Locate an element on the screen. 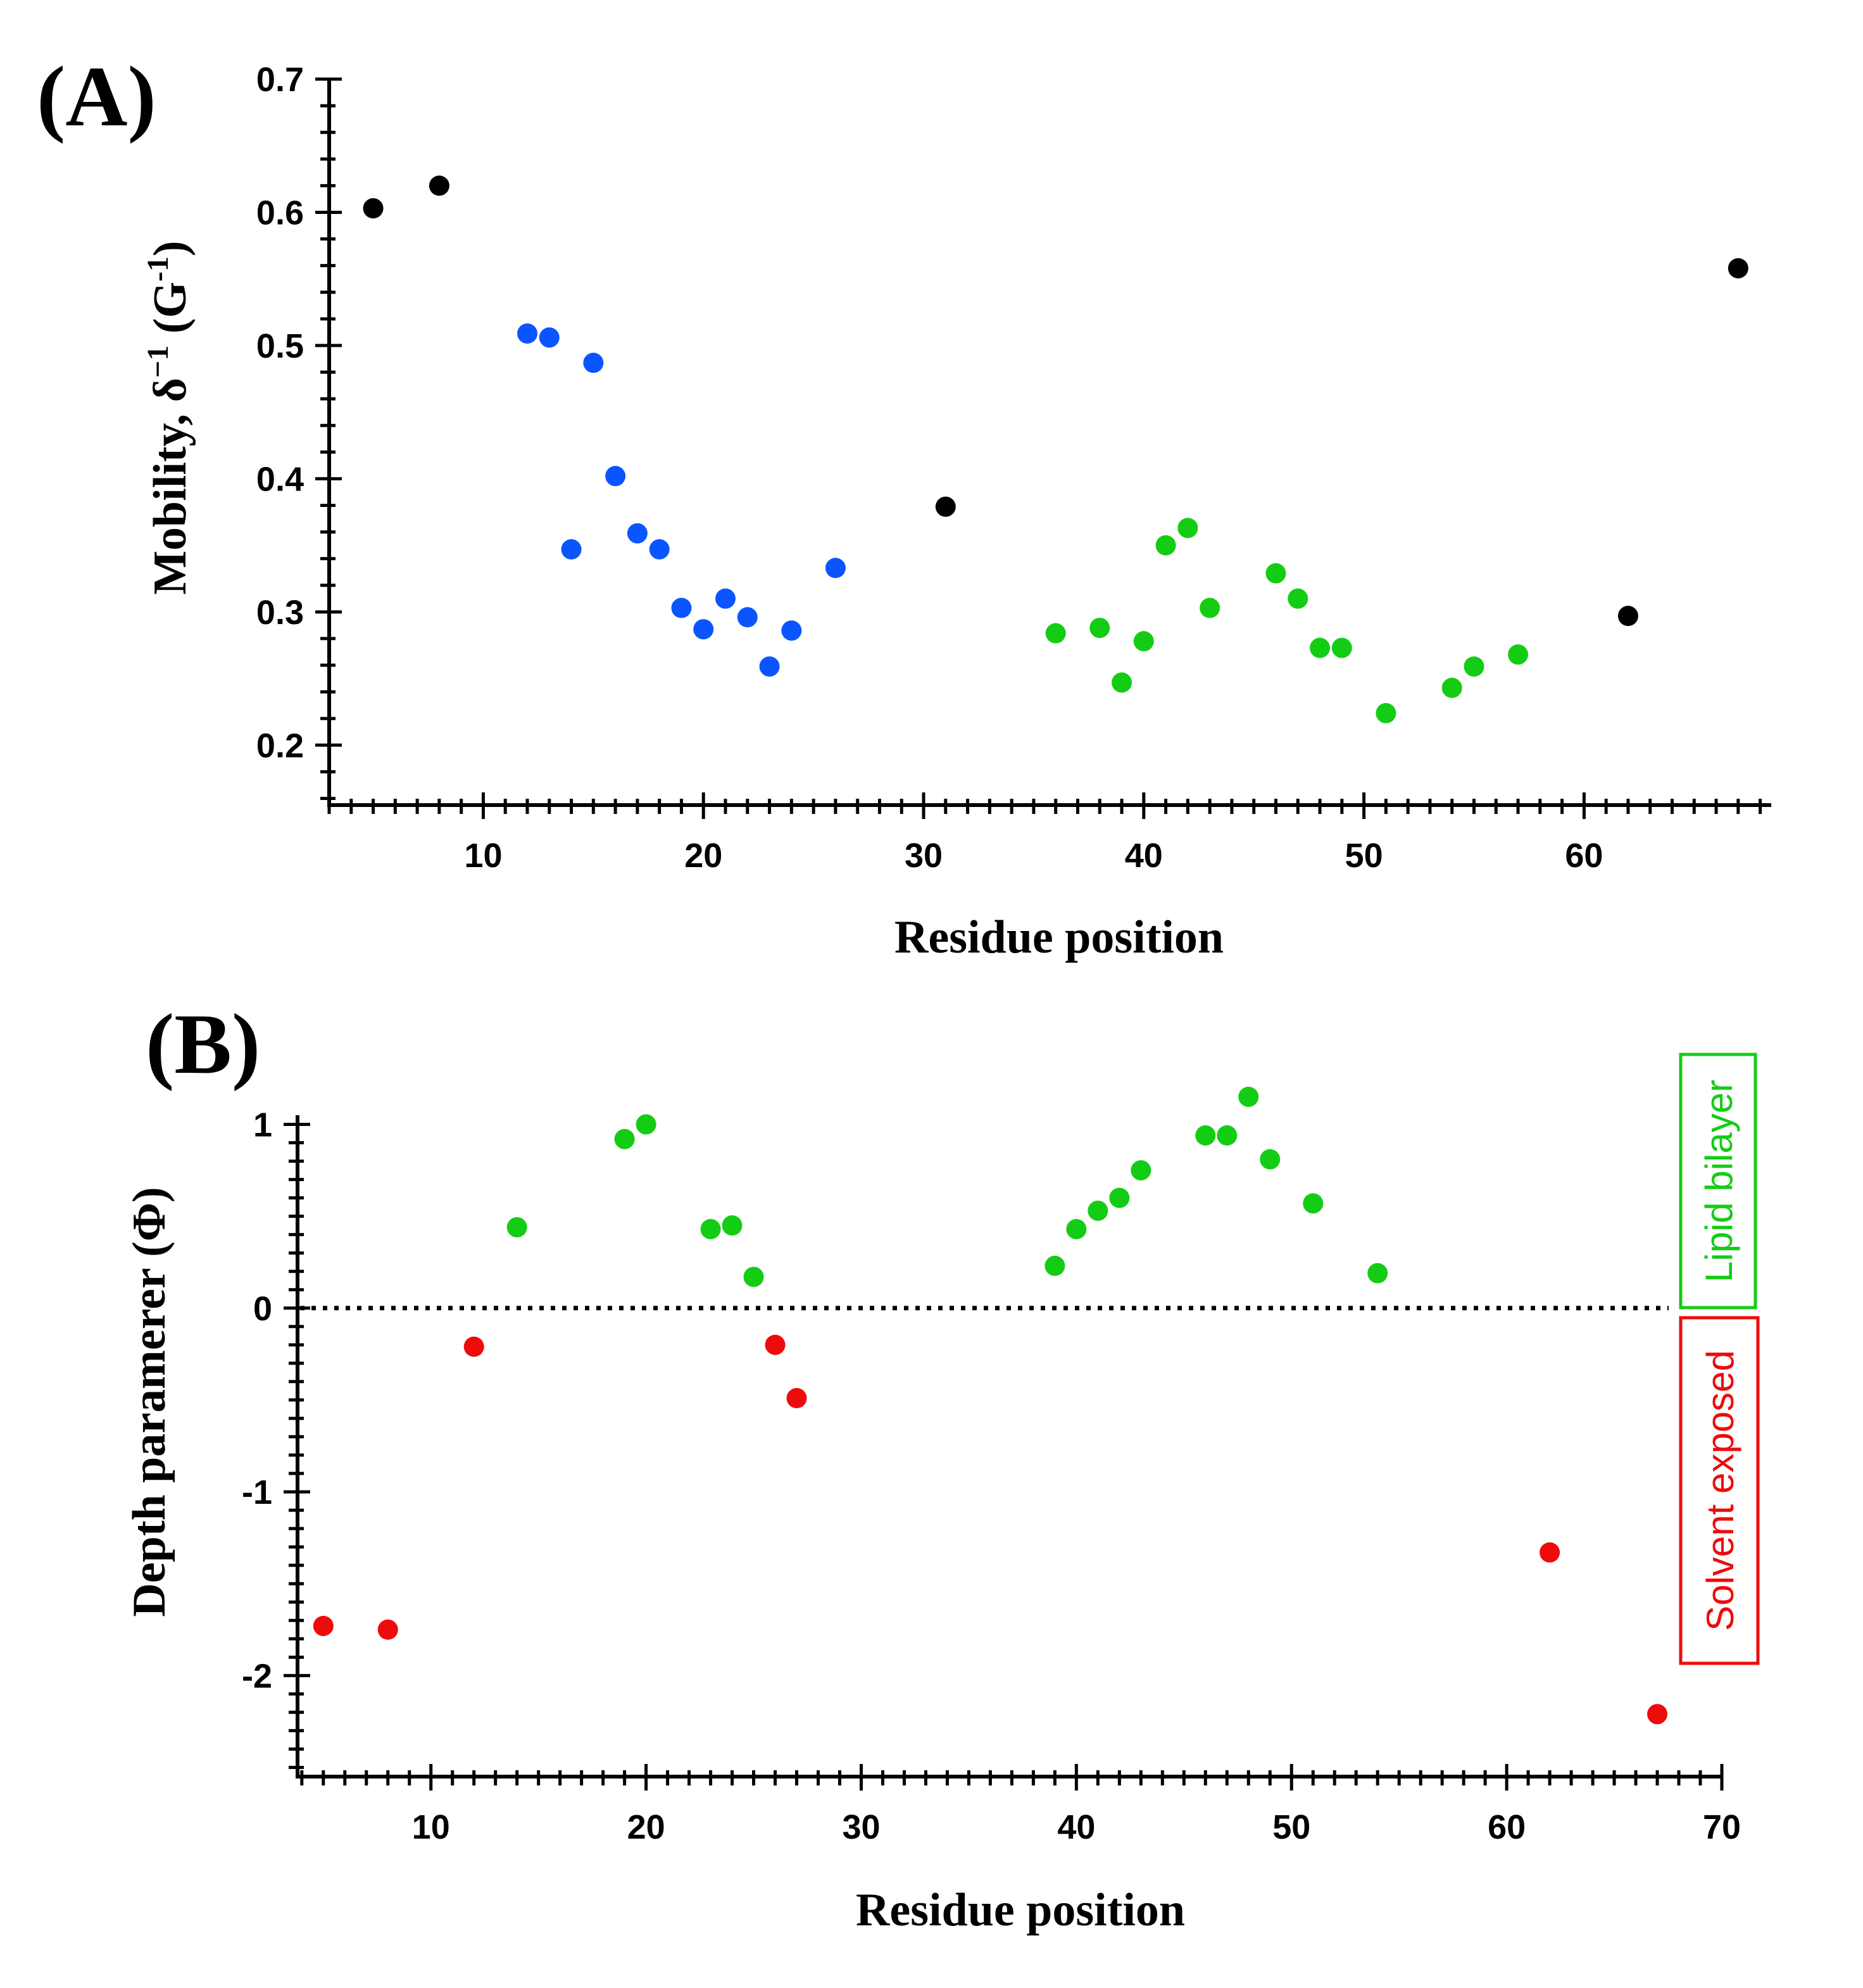 The width and height of the screenshot is (1863, 1988). y-tick-label: 0.6 is located at coordinates (280, 213).